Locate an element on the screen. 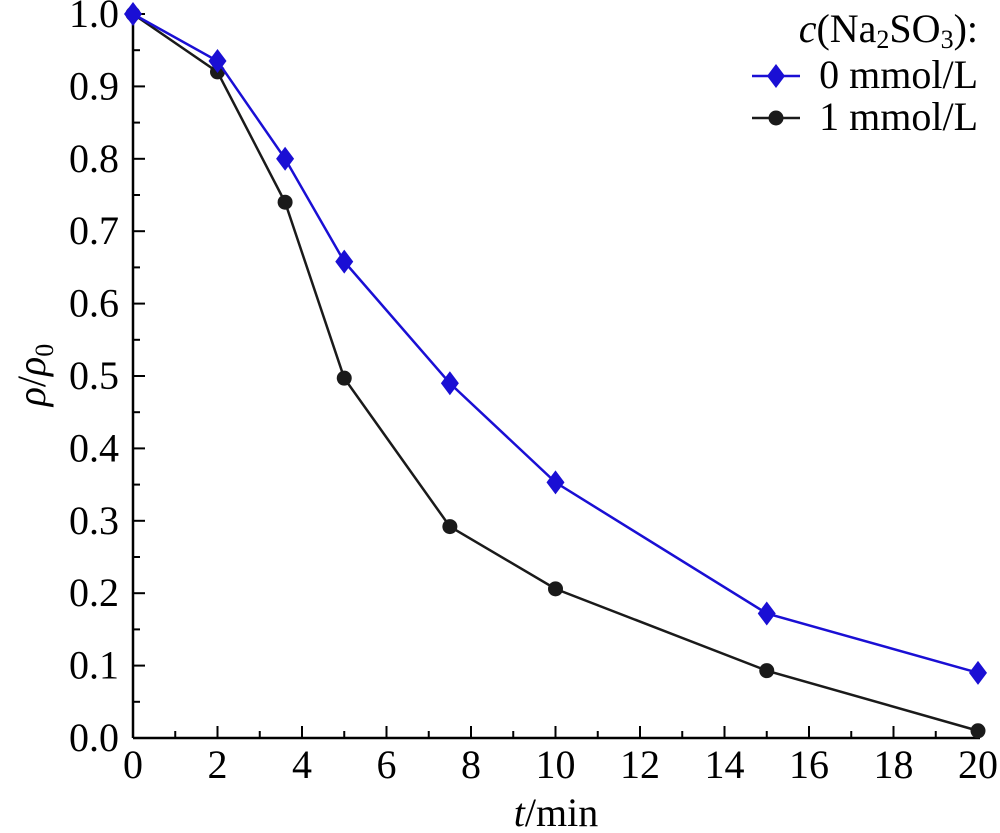 This screenshot has width=1000, height=833. legend: c(Na2SO3): 0 mmol/L1 mmol/L is located at coordinates (865, 72).